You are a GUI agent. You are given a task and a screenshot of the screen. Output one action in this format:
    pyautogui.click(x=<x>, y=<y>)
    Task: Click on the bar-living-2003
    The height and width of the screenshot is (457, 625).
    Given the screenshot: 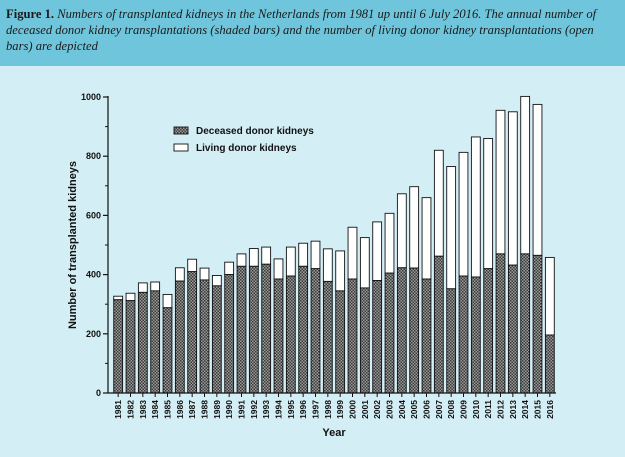 What is the action you would take?
    pyautogui.click(x=389, y=243)
    